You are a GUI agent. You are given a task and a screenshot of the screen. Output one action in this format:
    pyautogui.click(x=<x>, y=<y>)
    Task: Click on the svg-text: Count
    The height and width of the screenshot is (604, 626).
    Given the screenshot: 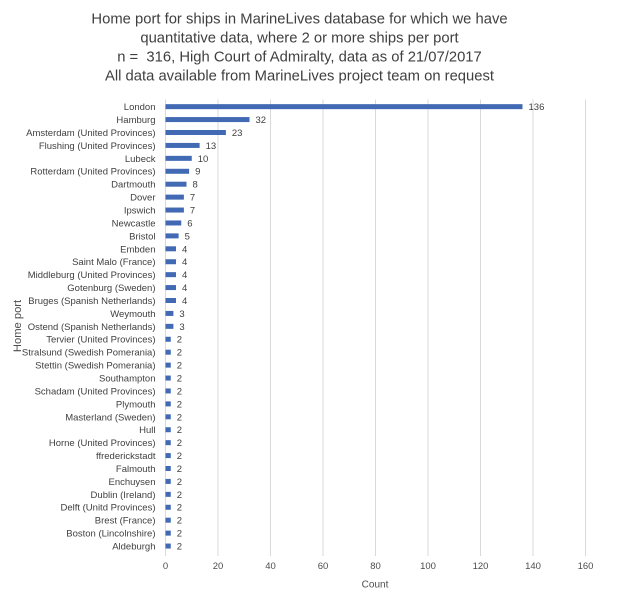 What is the action you would take?
    pyautogui.click(x=375, y=585)
    